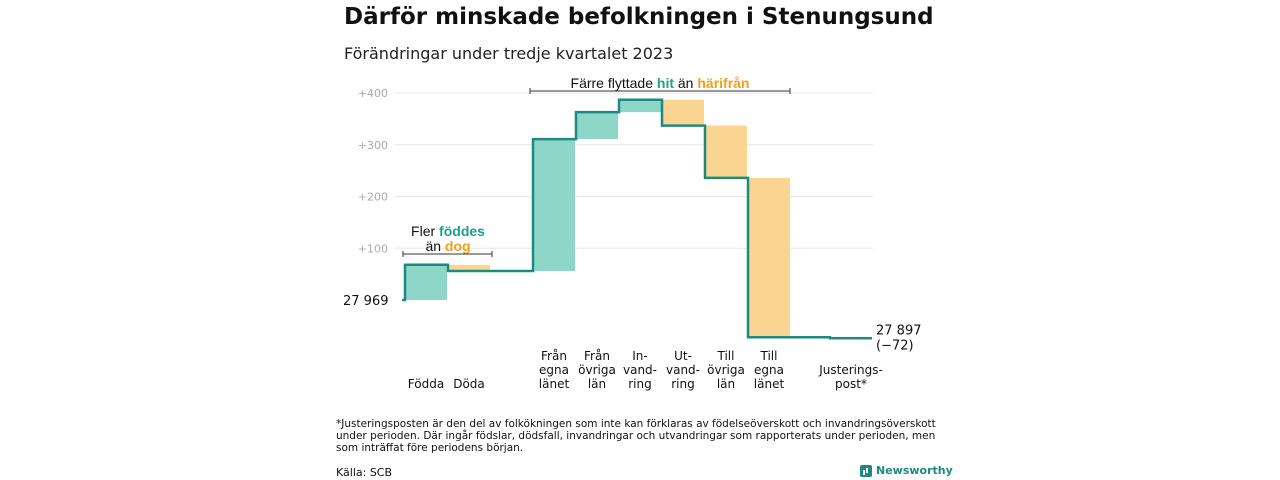 The height and width of the screenshot is (480, 1280). I want to click on annotation-migration-text: Färre flyttade hit än härifrån, so click(660, 83).